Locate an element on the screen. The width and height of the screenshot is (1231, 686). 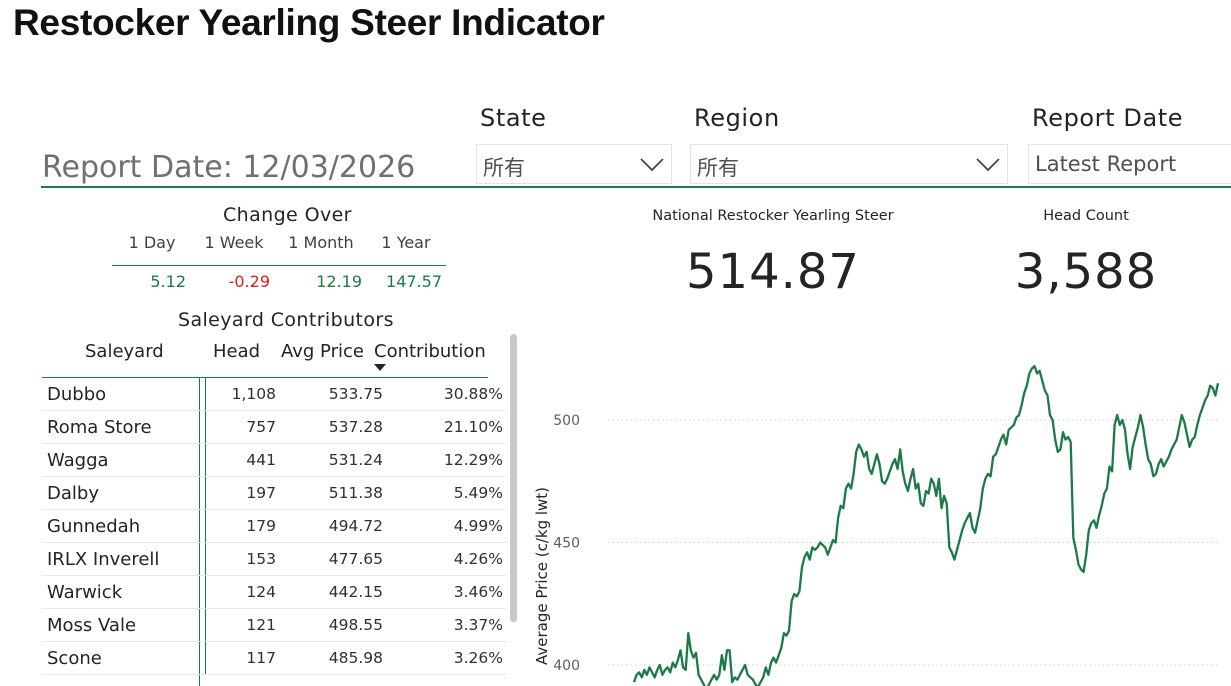
change-1-week-value: -0.29 is located at coordinates (249, 281).